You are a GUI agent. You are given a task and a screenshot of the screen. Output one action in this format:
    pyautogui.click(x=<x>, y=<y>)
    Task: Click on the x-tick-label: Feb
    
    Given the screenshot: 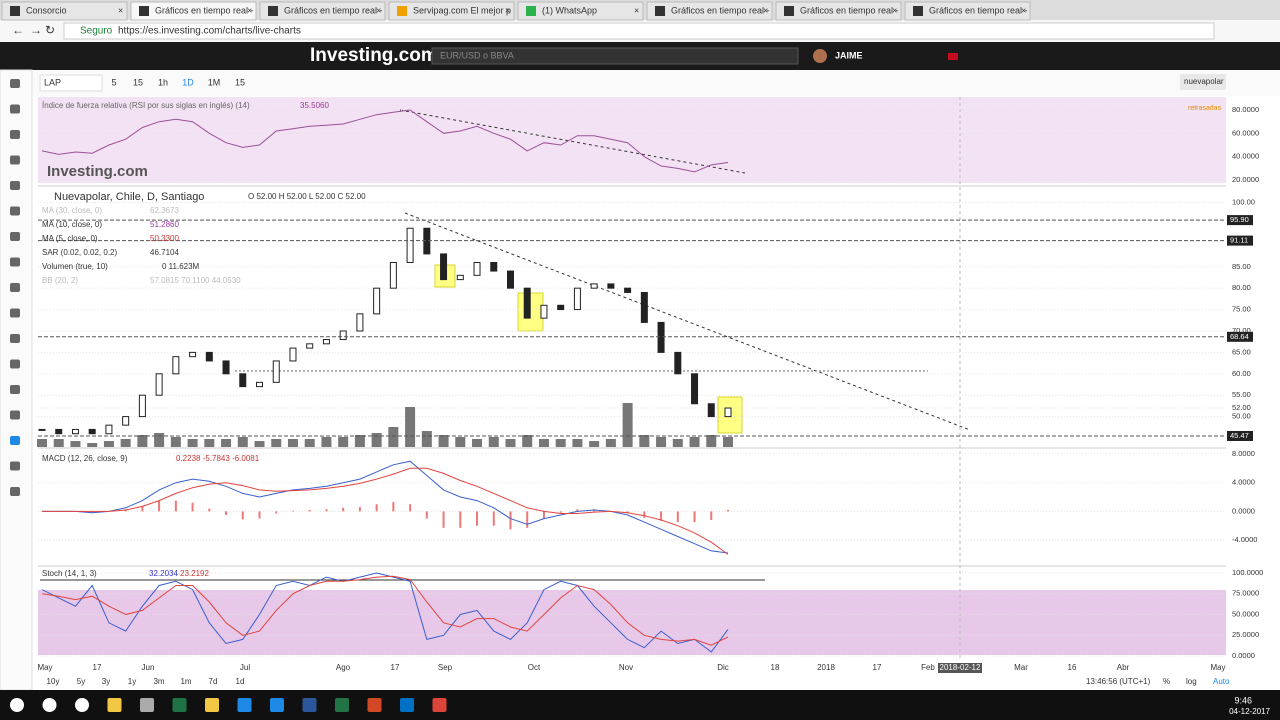 What is the action you would take?
    pyautogui.click(x=928, y=667)
    